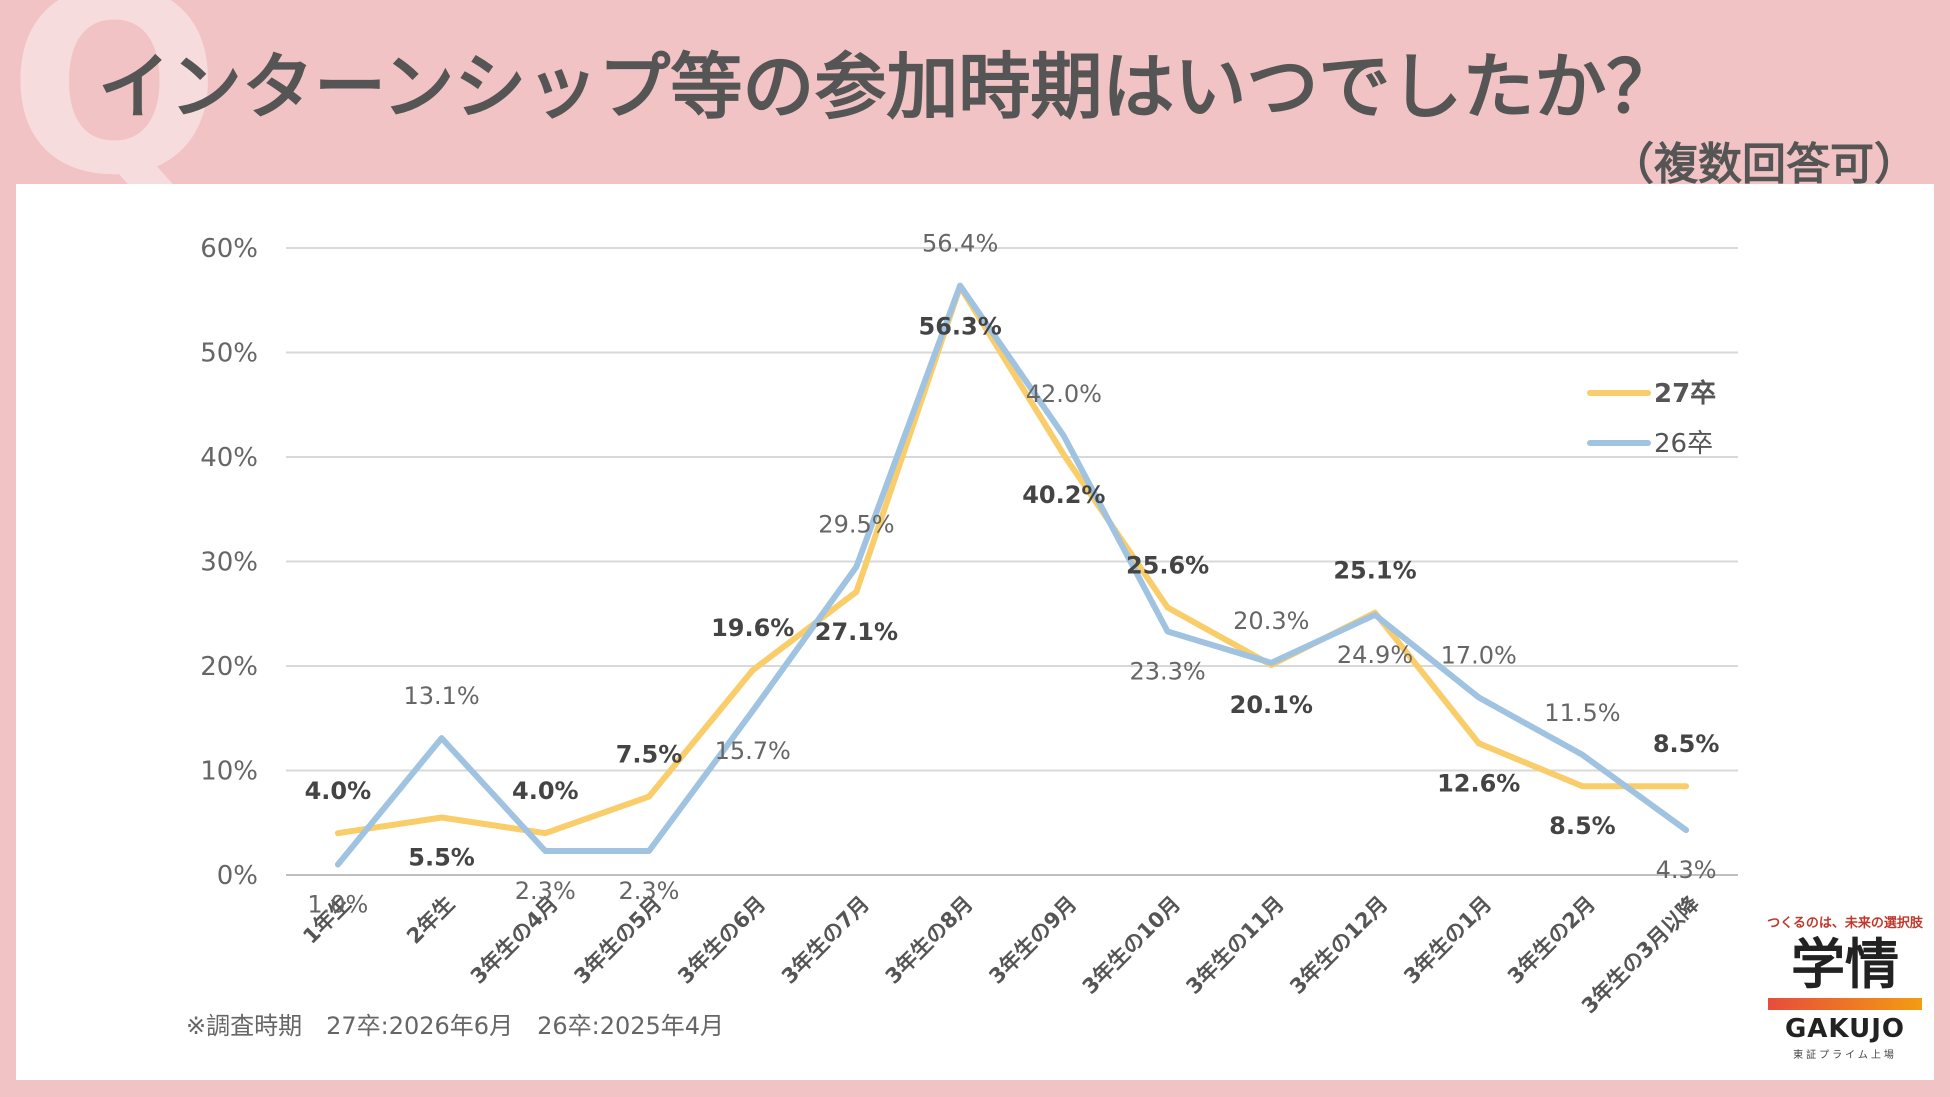  Describe the element at coordinates (1845, 964) in the screenshot. I see `logo-mark: 学情` at that location.